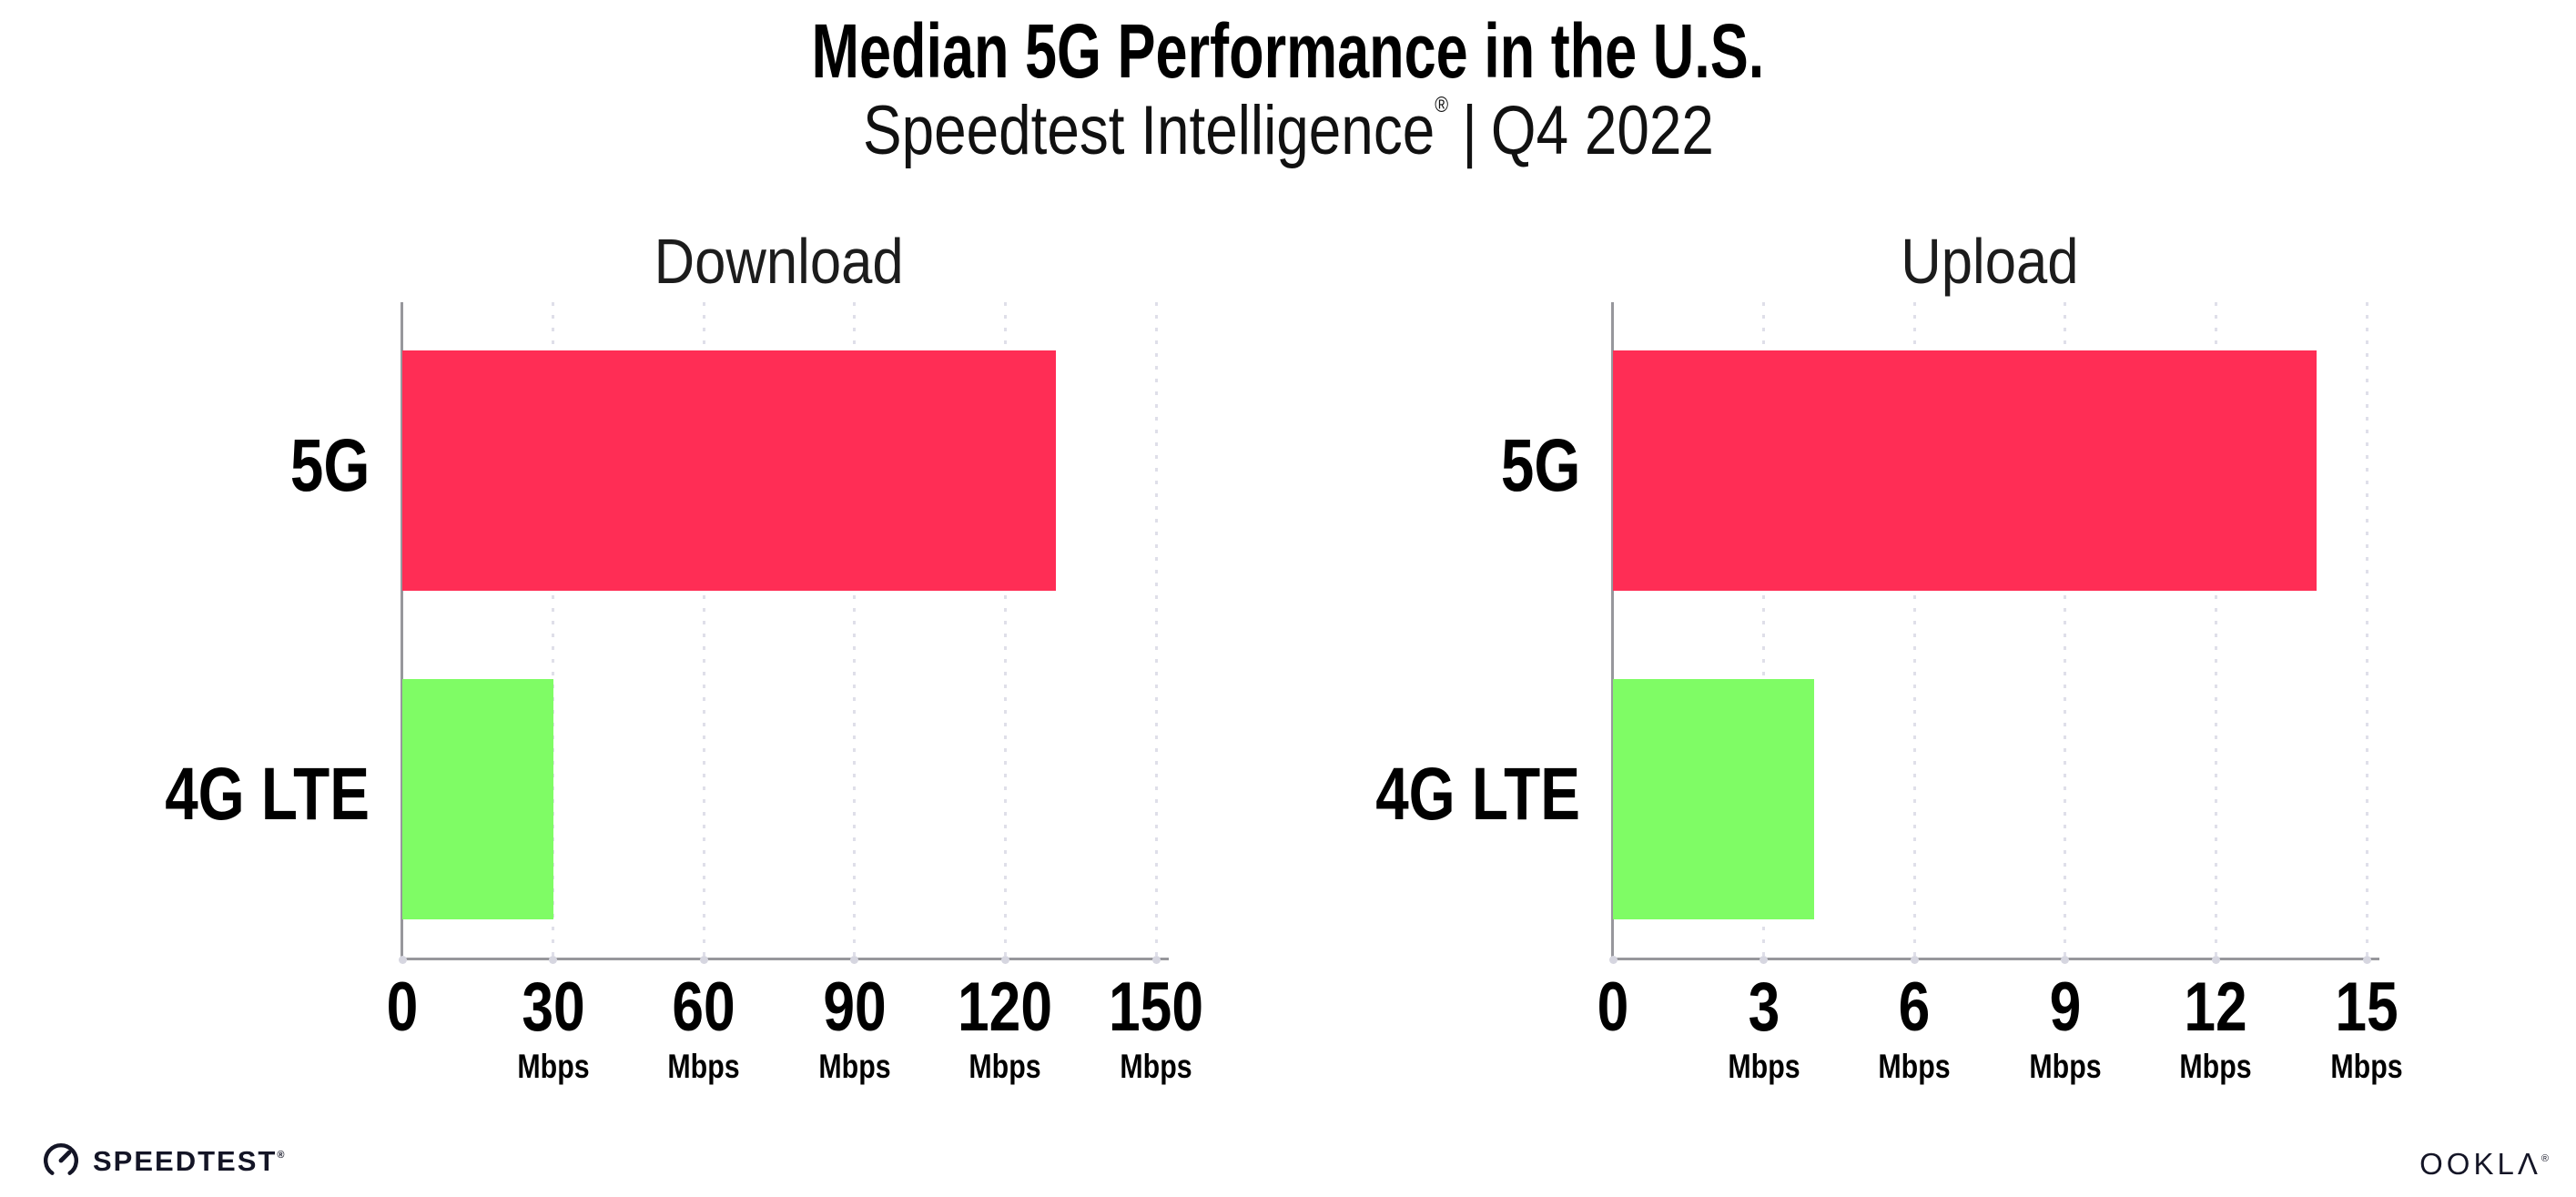  I want to click on x-tick-value: 30, so click(553, 1008).